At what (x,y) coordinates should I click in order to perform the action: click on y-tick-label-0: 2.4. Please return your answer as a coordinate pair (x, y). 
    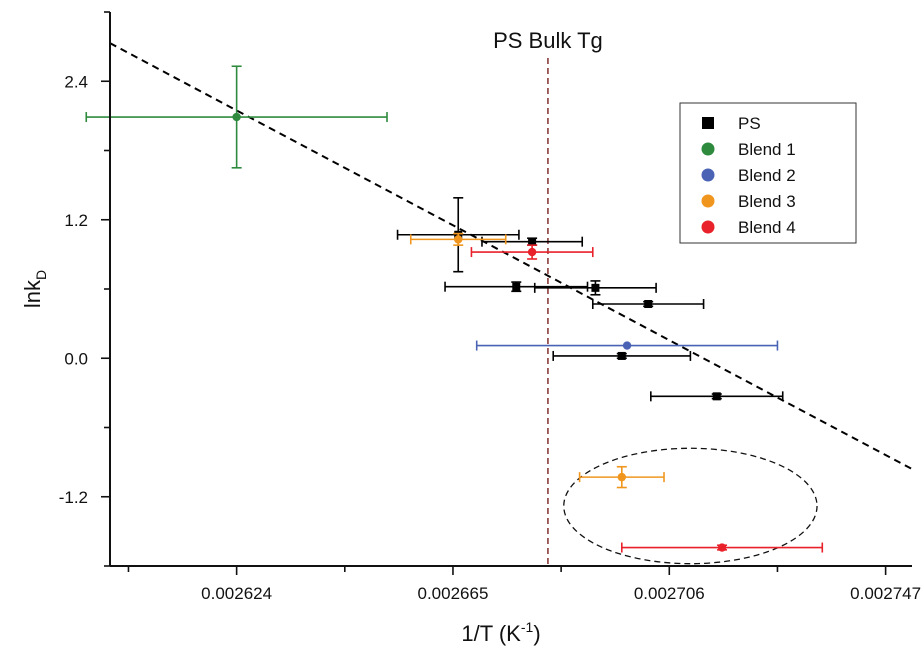
    Looking at the image, I should click on (76, 81).